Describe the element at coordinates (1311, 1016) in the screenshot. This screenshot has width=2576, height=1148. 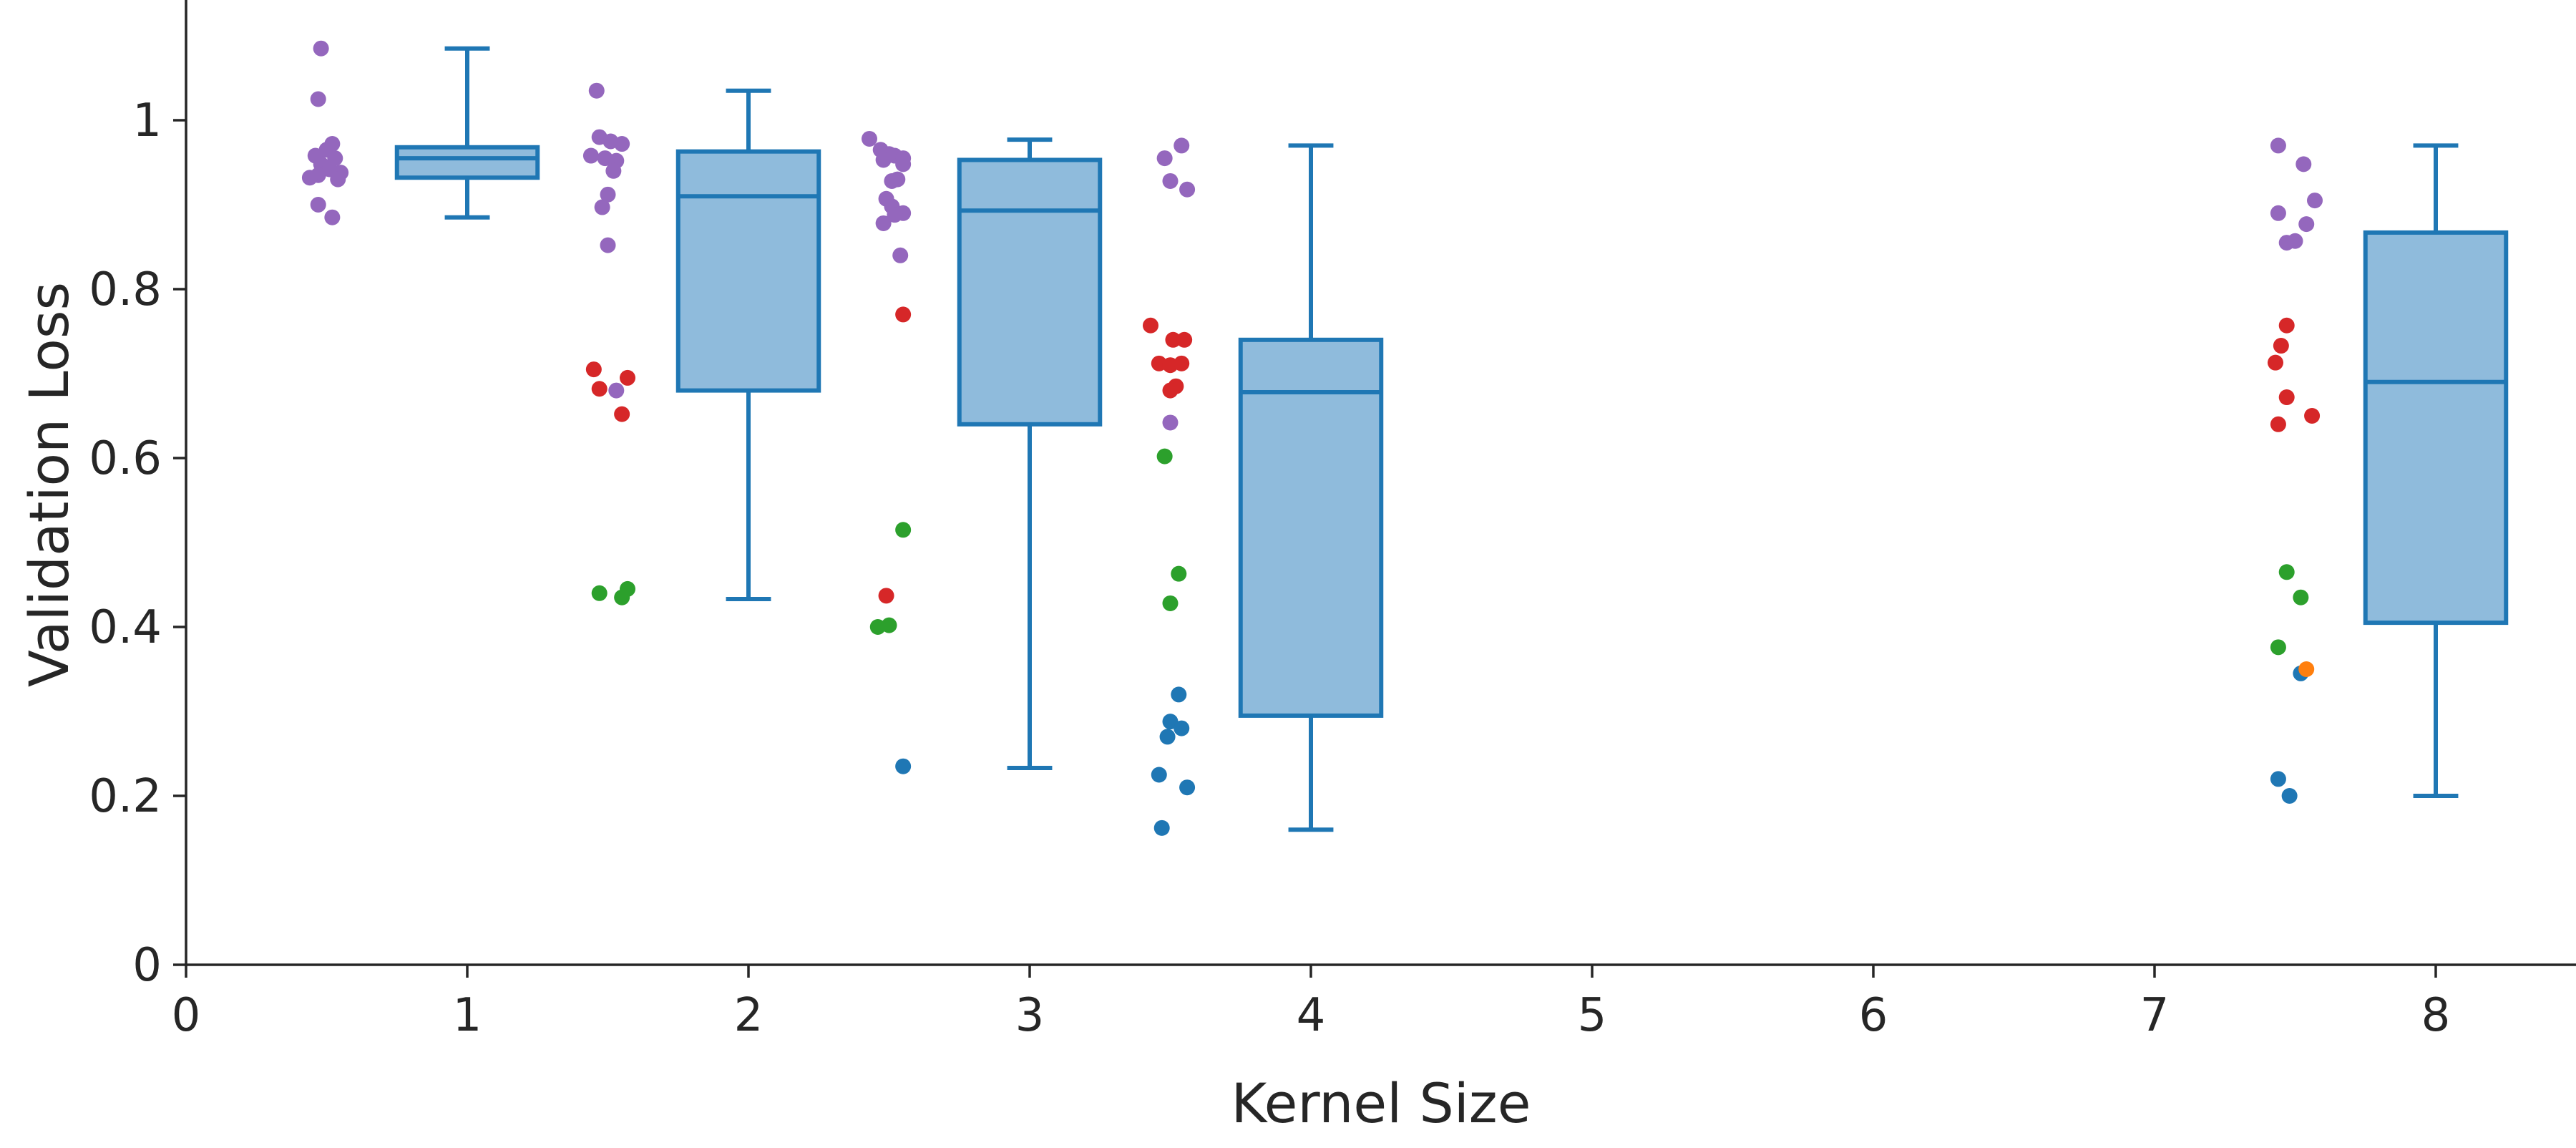
I see `x-tick-label: 4` at that location.